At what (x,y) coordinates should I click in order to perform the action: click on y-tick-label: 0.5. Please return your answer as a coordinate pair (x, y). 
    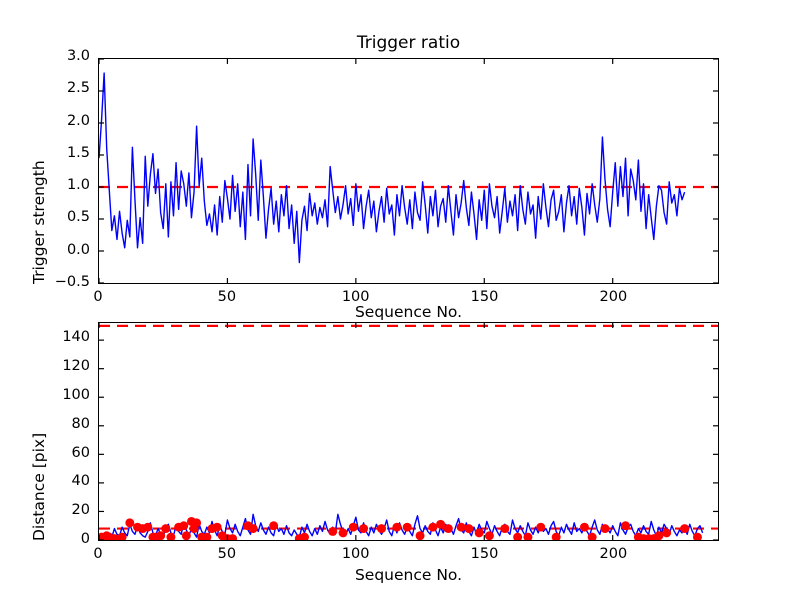
    Looking at the image, I should click on (78, 217).